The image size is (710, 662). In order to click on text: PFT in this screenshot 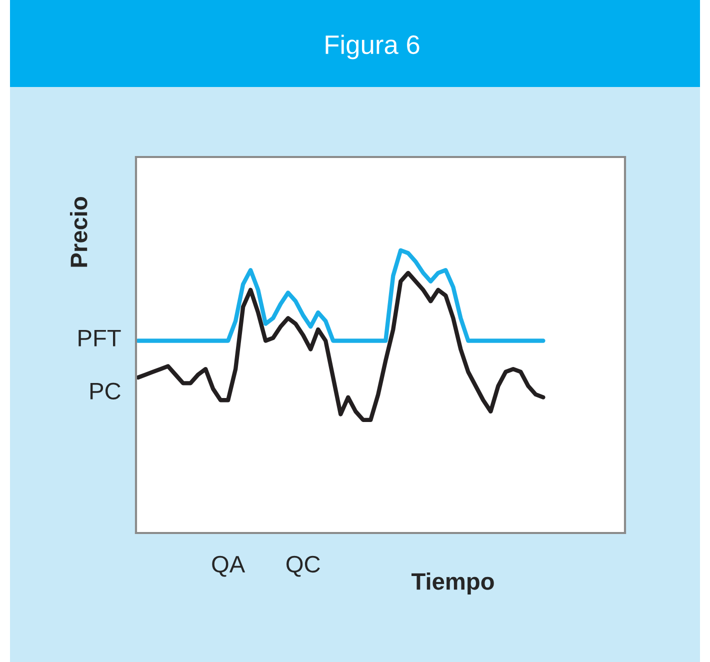, I will do `click(99, 338)`.